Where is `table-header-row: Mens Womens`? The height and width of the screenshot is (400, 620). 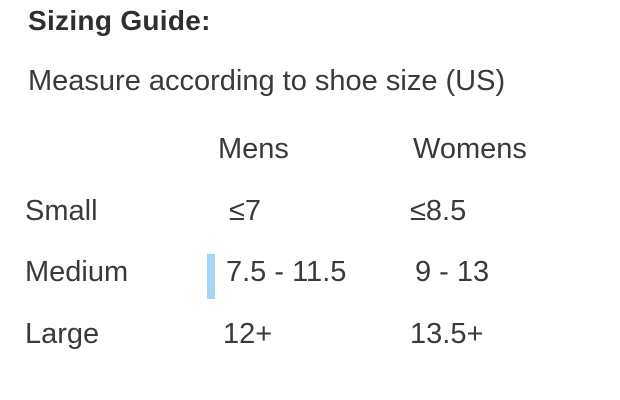
table-header-row: Mens Womens is located at coordinates (310, 158).